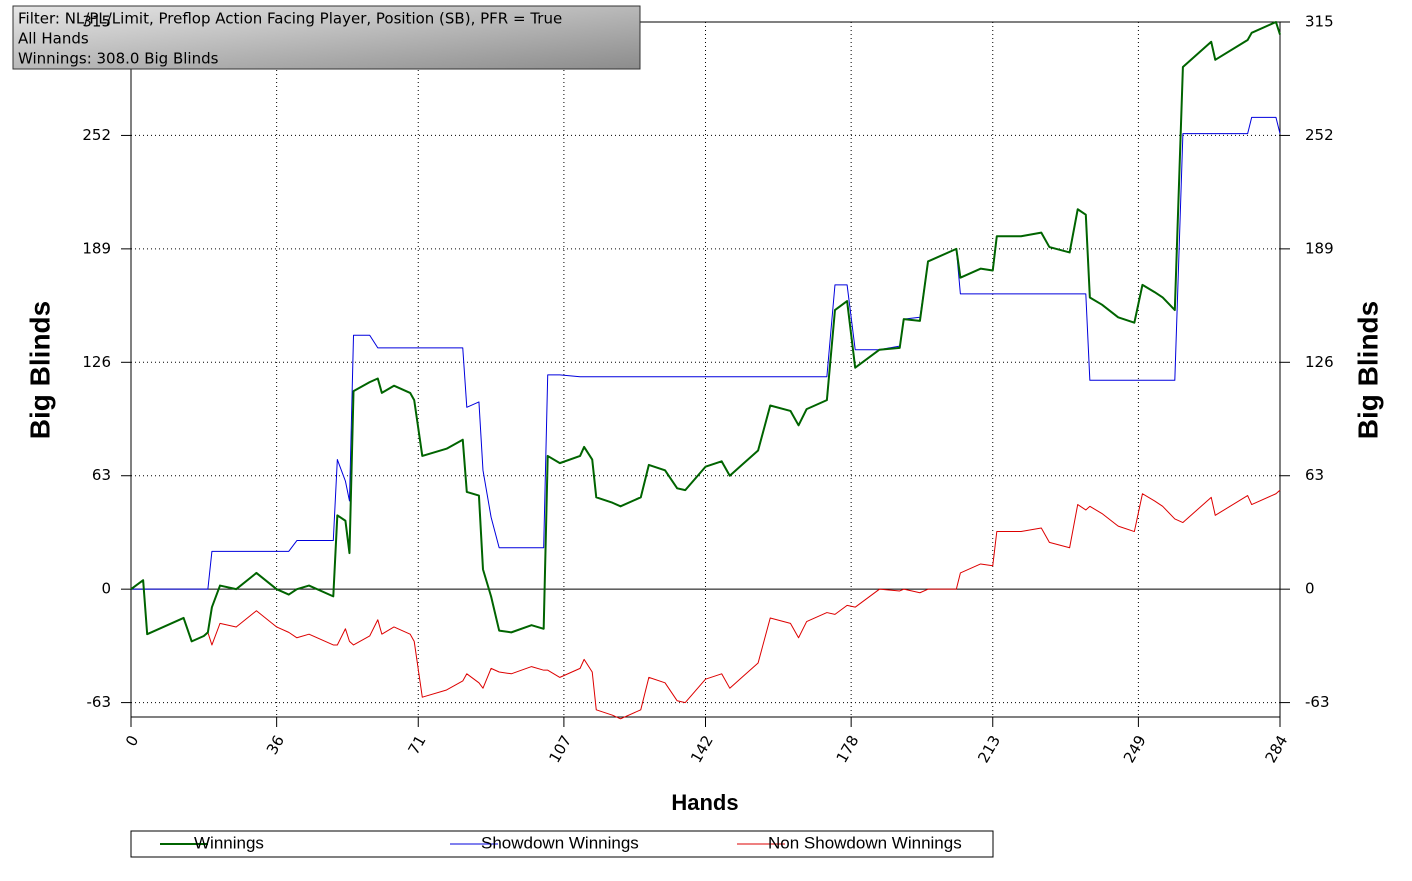  What do you see at coordinates (1319, 248) in the screenshot?
I see `y2-tick-label: 189` at bounding box center [1319, 248].